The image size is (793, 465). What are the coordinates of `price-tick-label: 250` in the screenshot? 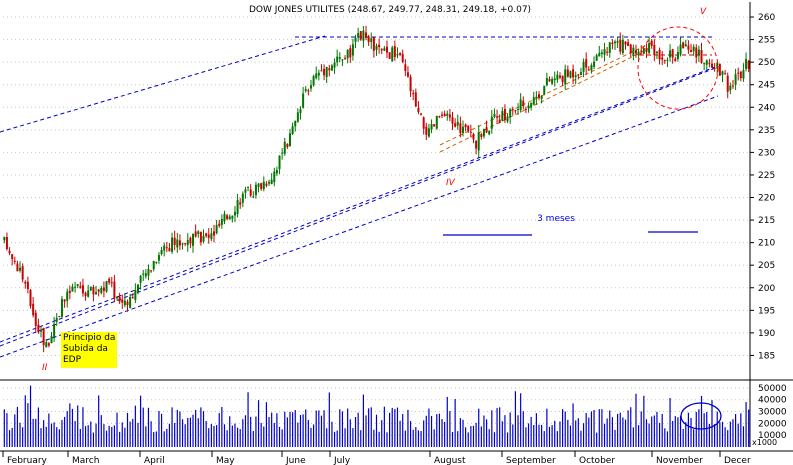 It's located at (766, 63).